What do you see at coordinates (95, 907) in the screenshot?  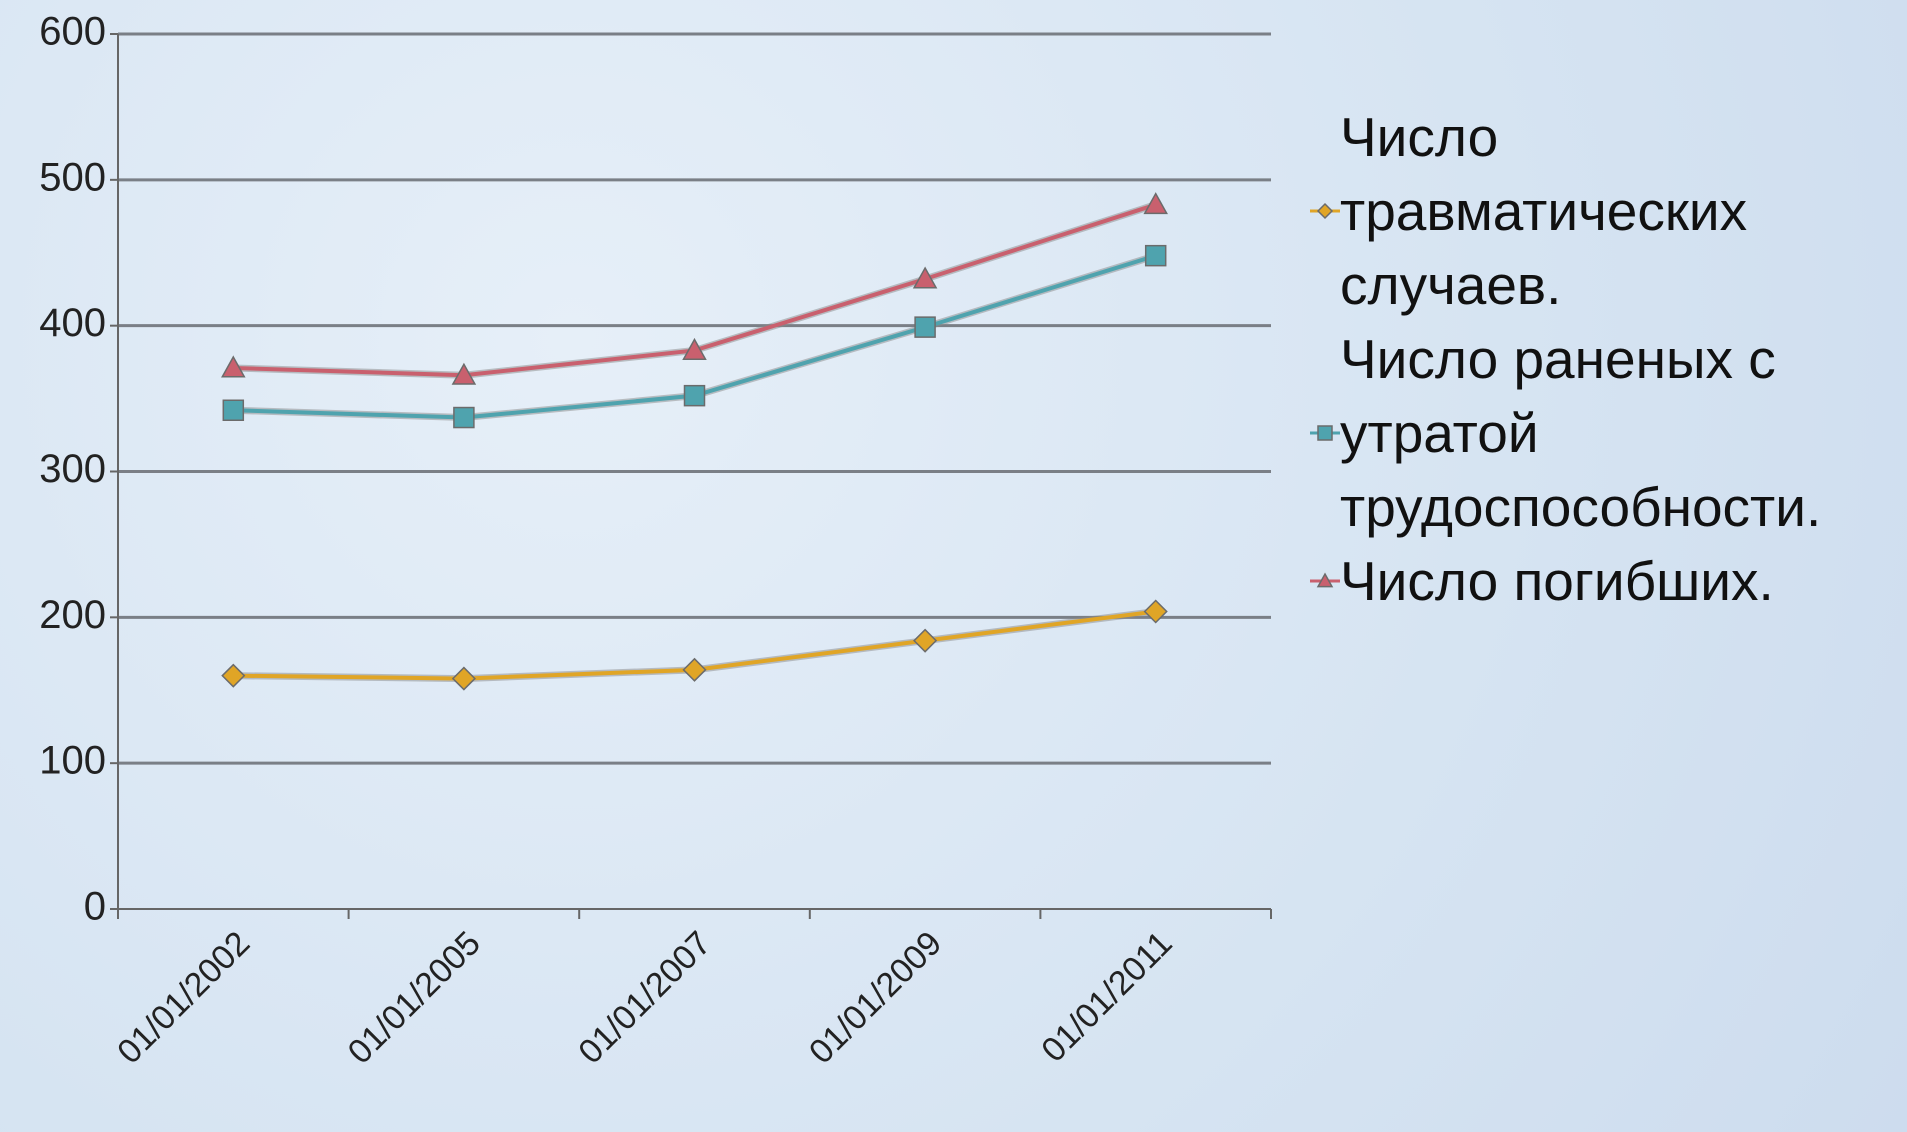 I see `y-tick-label: 0` at bounding box center [95, 907].